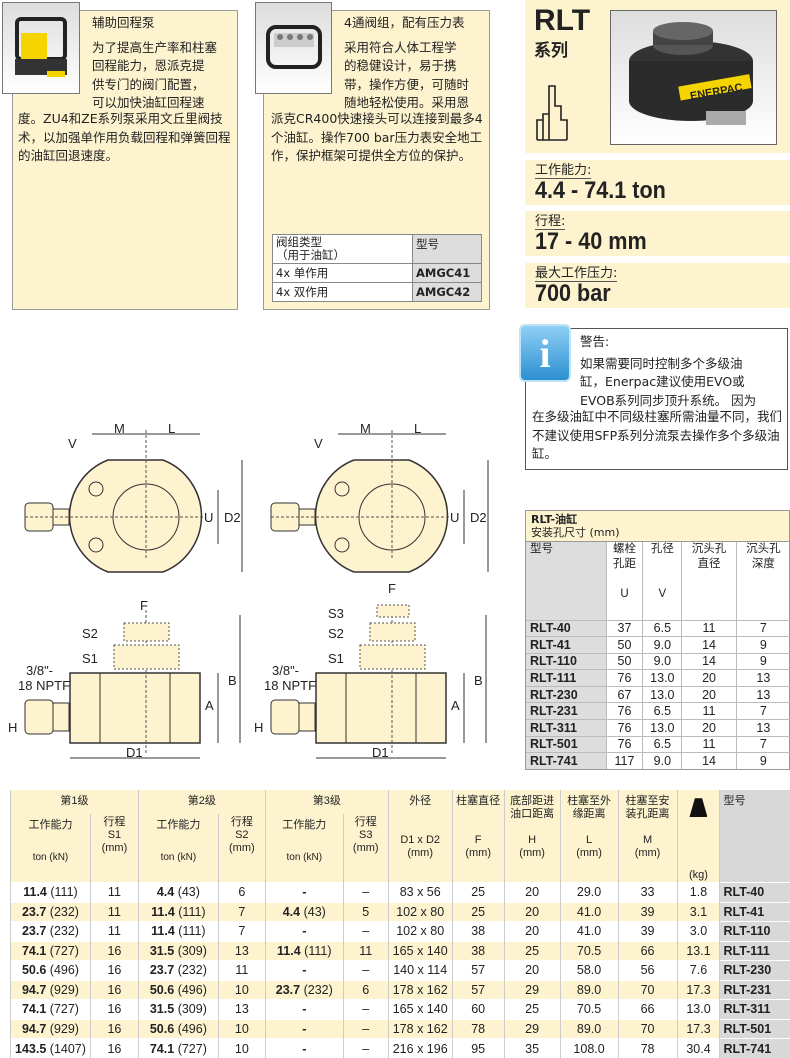  Describe the element at coordinates (162, 990) in the screenshot. I see `capacity-ton: 50.6` at that location.